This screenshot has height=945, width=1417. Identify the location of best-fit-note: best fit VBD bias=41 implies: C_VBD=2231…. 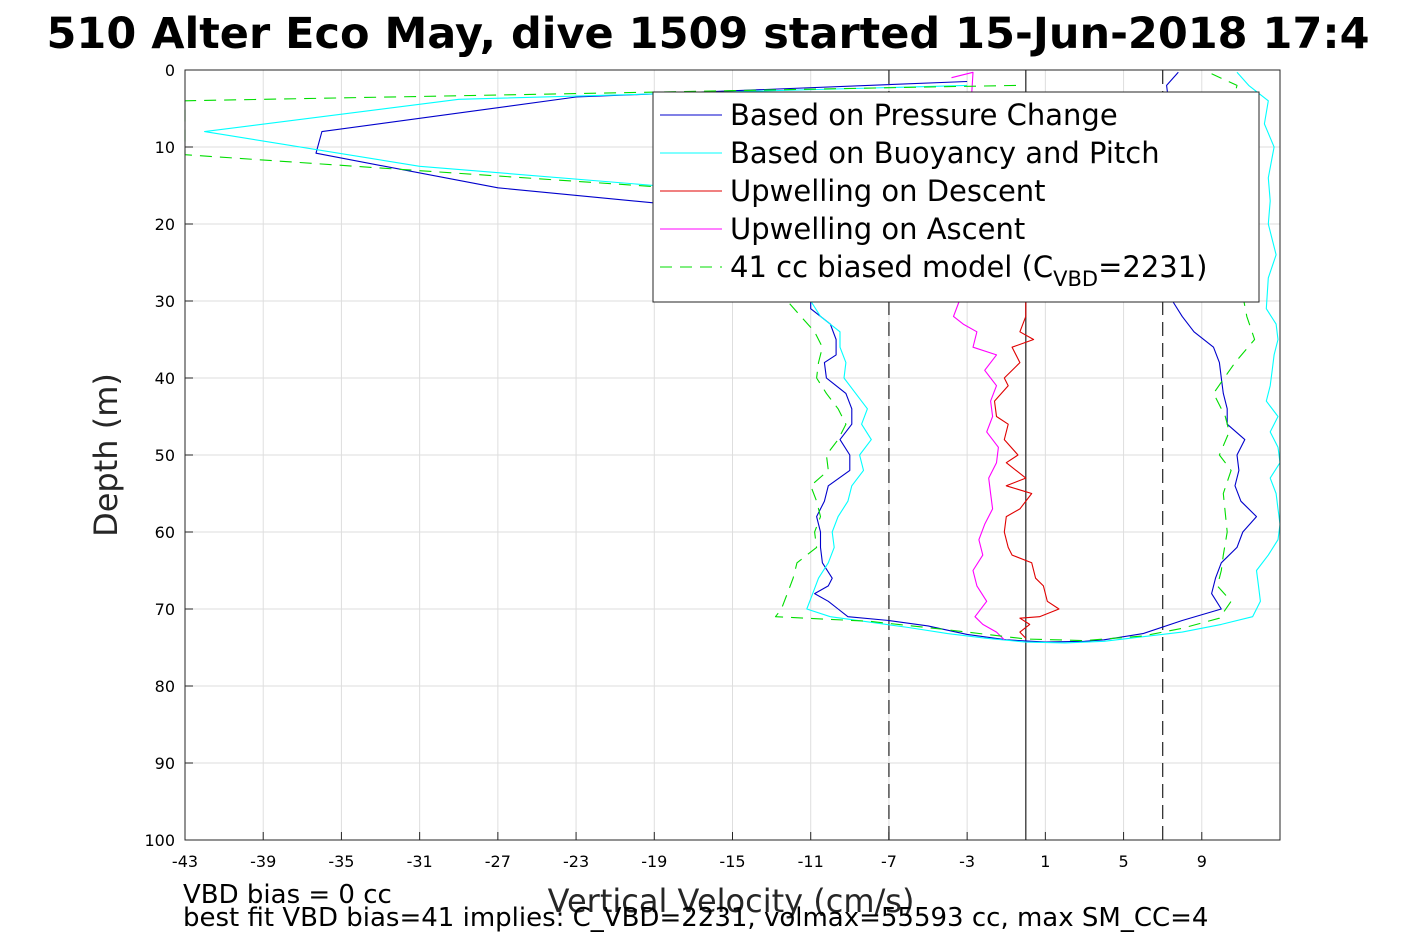
(695, 918).